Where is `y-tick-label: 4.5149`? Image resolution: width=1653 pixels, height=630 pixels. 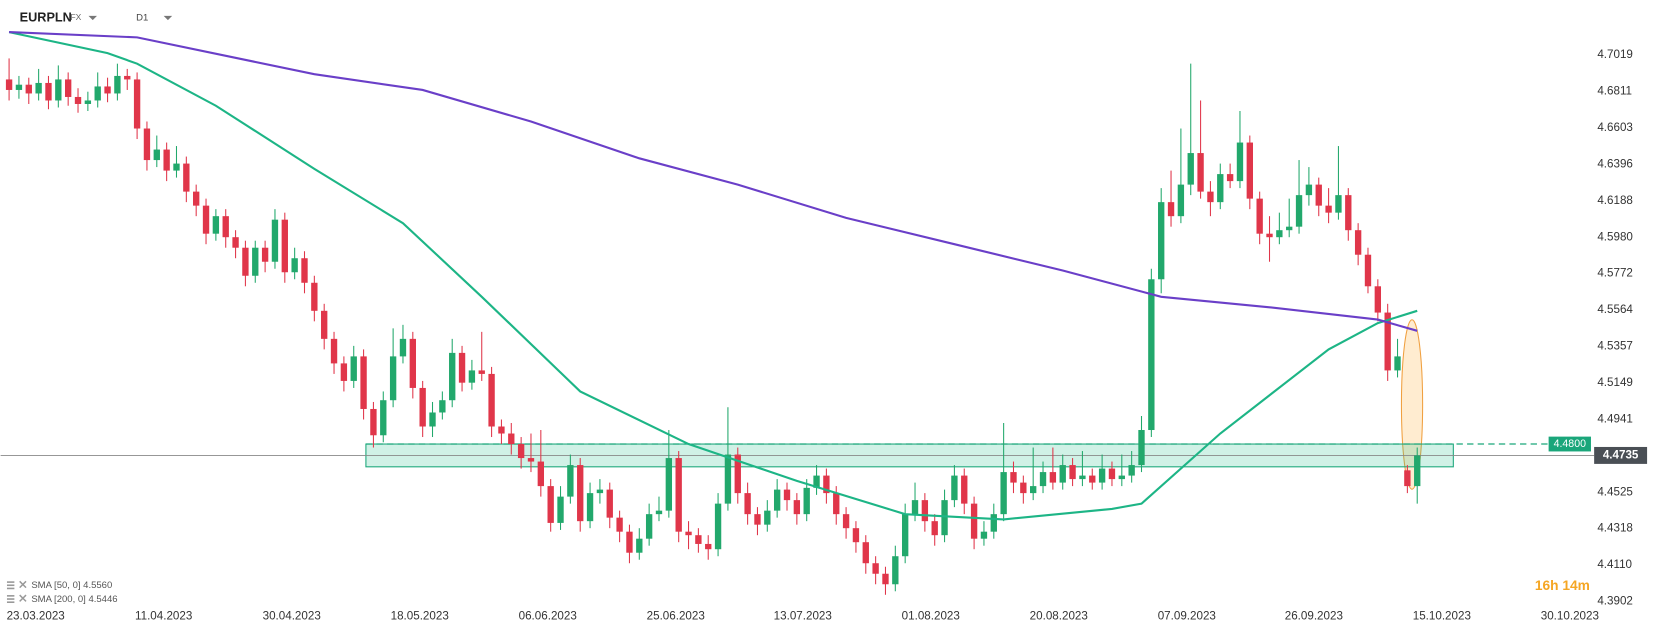
y-tick-label: 4.5149 is located at coordinates (1615, 382).